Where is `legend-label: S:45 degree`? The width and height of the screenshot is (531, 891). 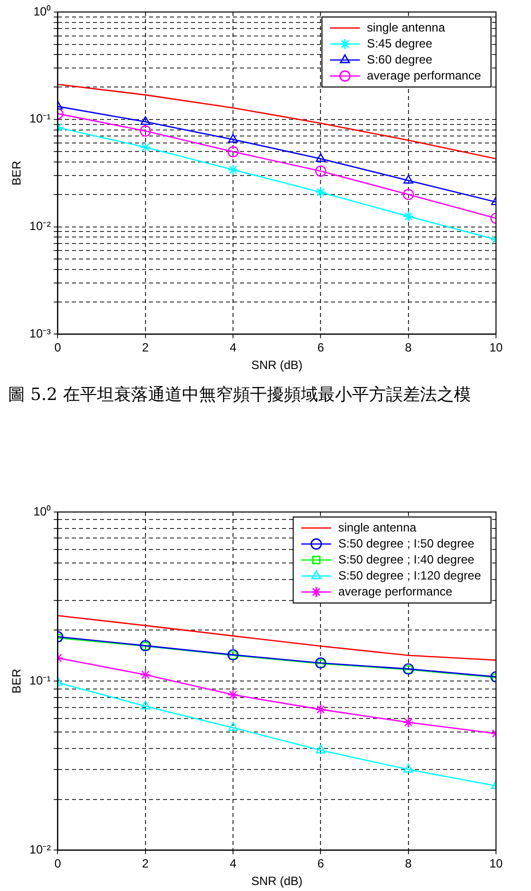 legend-label: S:45 degree is located at coordinates (399, 43).